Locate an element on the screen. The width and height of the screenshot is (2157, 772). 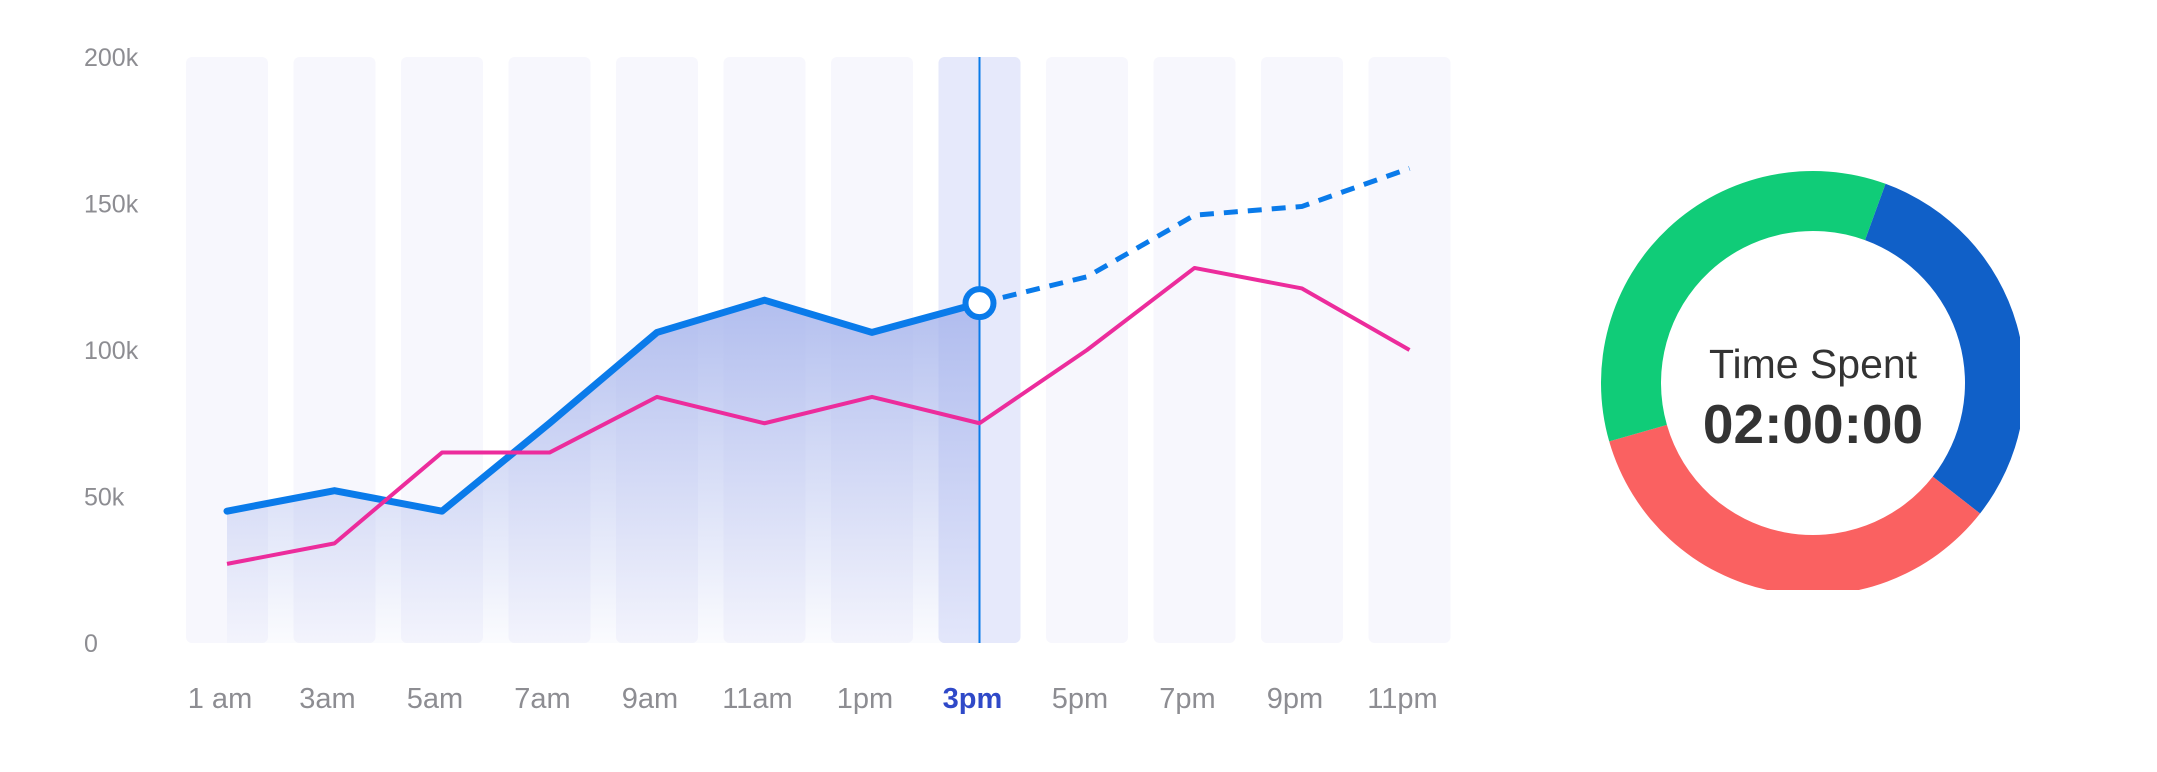
x-tick-label: 7am is located at coordinates (542, 699).